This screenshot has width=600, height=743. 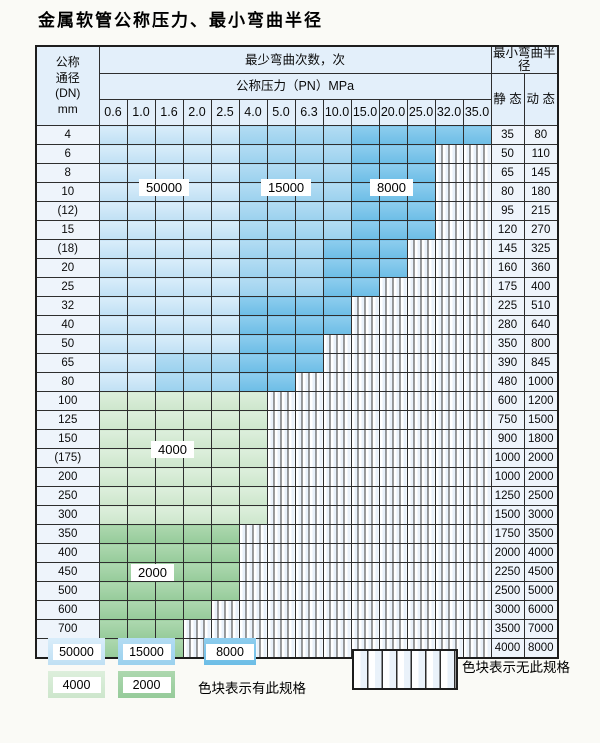 I want to click on dynamic-header: 动 态, so click(x=541, y=100).